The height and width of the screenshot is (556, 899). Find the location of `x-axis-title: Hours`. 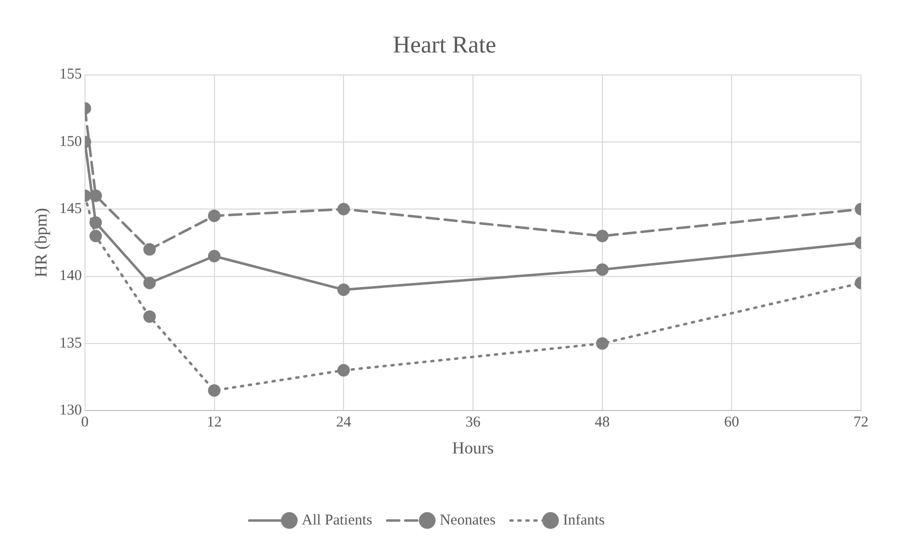

x-axis-title: Hours is located at coordinates (473, 448).